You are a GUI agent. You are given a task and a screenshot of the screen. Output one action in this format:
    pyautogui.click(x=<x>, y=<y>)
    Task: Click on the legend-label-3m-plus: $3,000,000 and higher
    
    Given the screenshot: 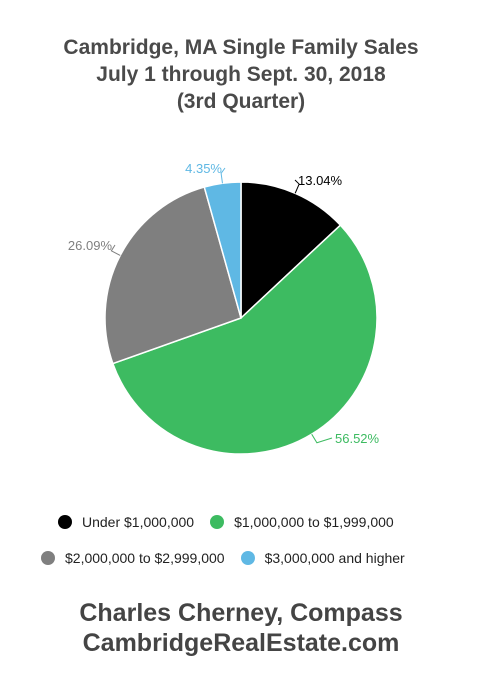 What is the action you would take?
    pyautogui.click(x=334, y=558)
    